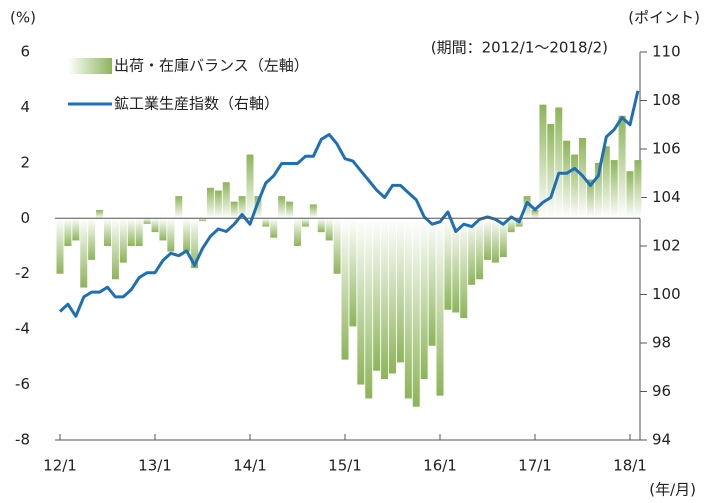 The width and height of the screenshot is (704, 503). What do you see at coordinates (661, 440) in the screenshot?
I see `y2-tick-label: 94` at bounding box center [661, 440].